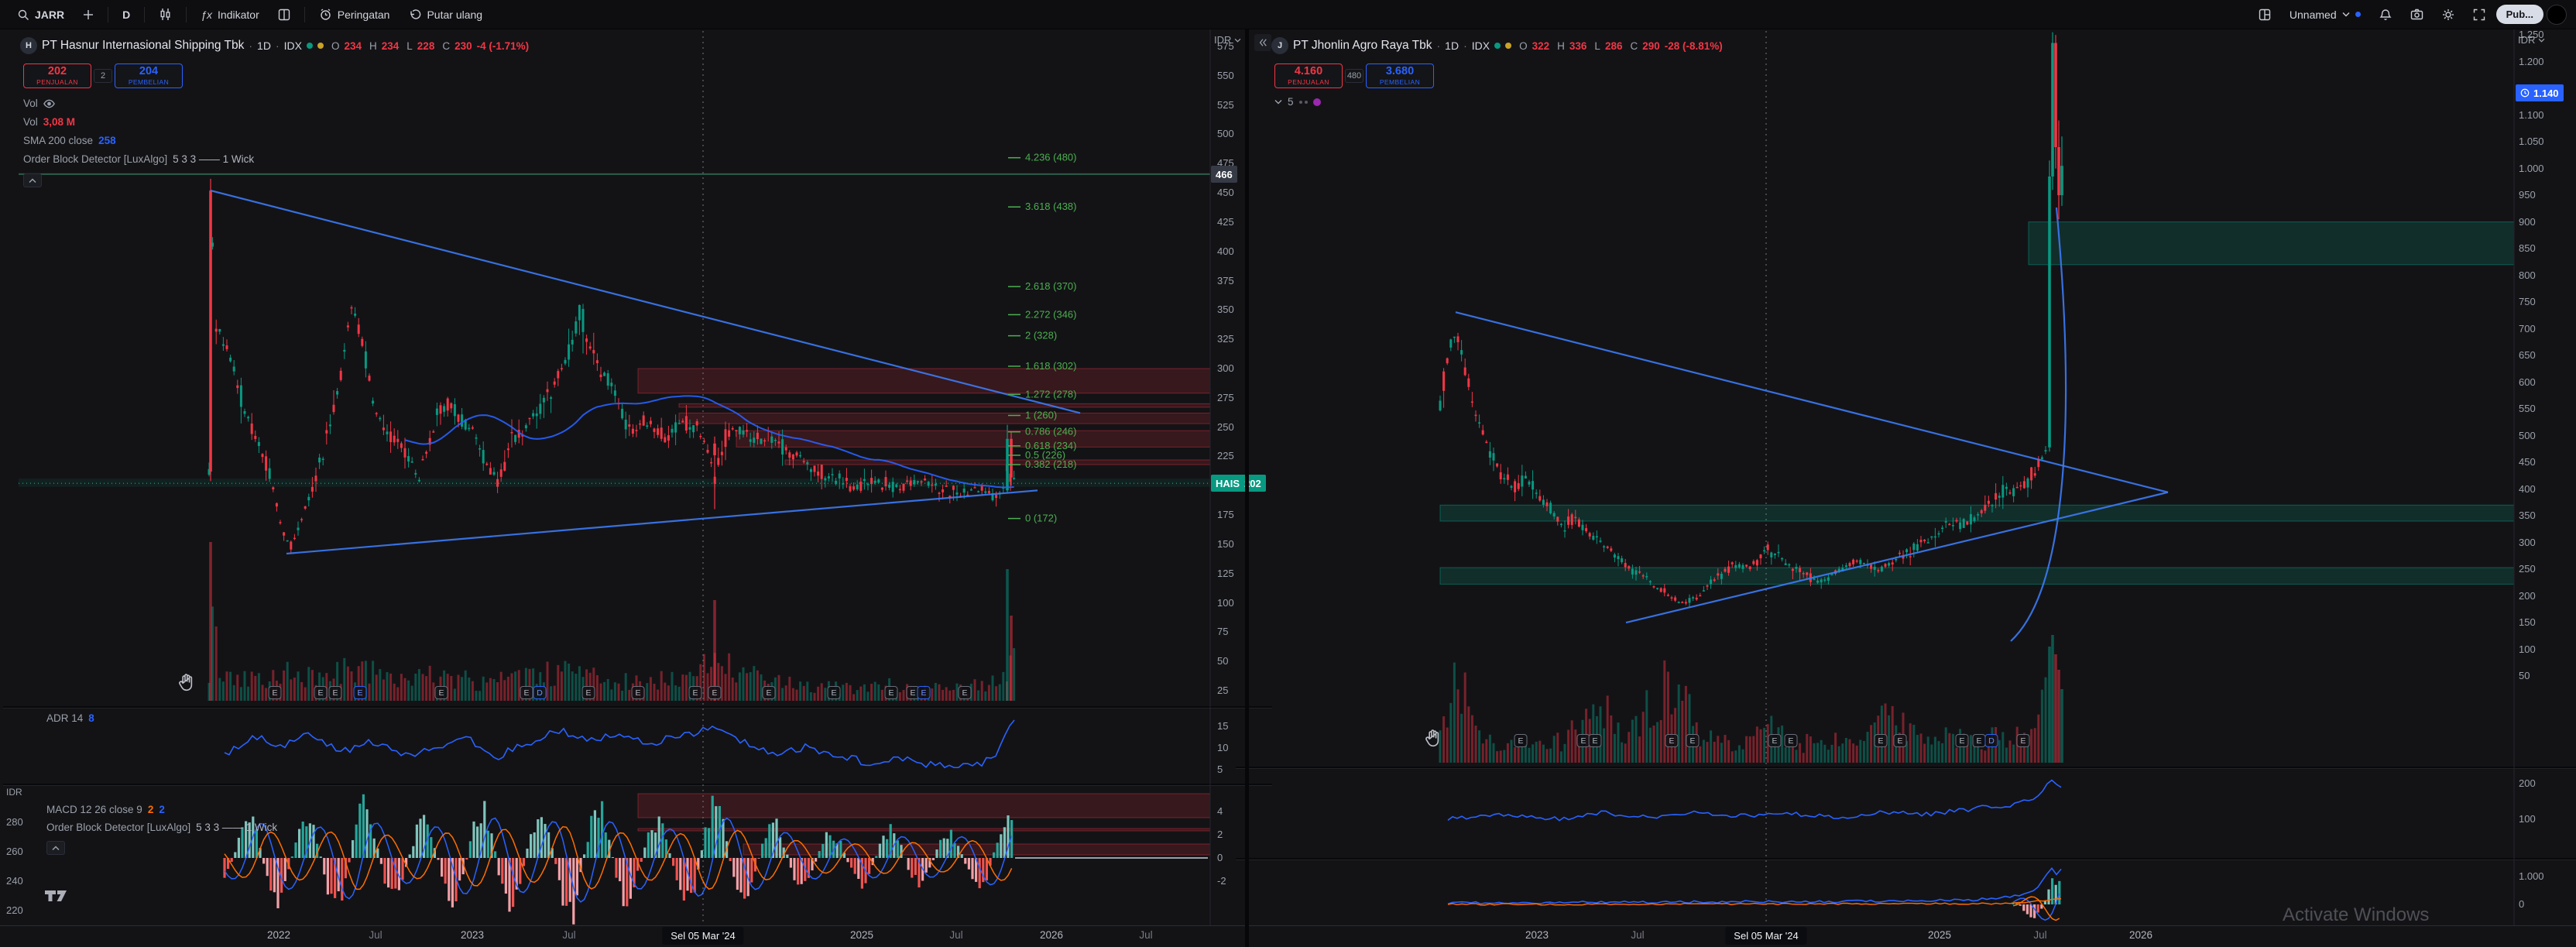  Describe the element at coordinates (143, 46) in the screenshot. I see `symbol-title: PT Hasnur Internasional Shipping Tbk` at that location.